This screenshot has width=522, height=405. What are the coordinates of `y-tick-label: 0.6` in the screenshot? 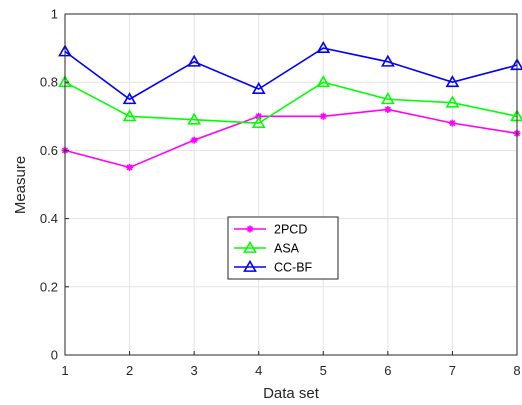 It's located at (49, 150).